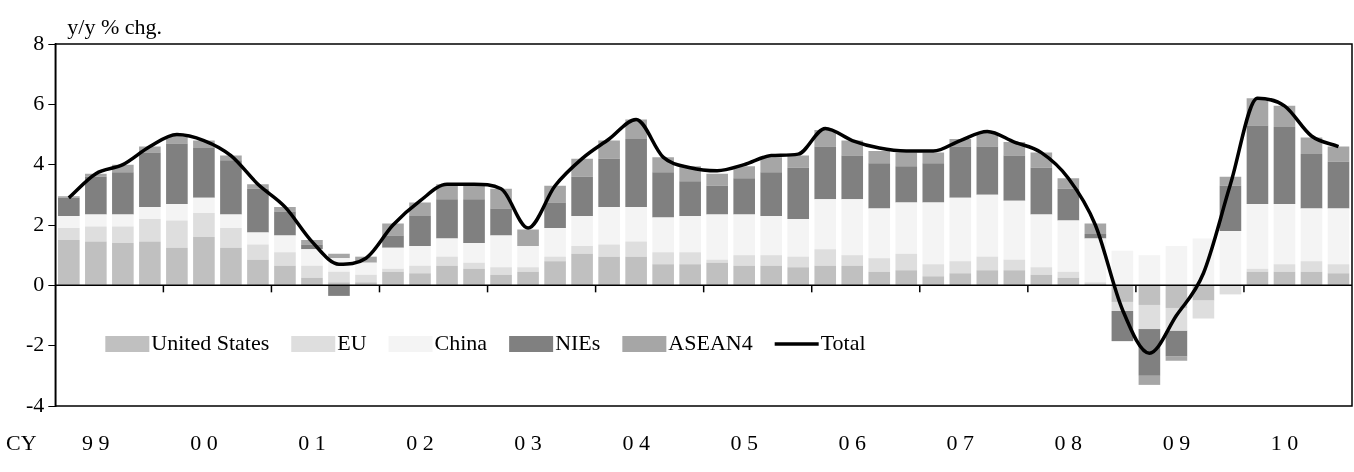  Describe the element at coordinates (744, 442) in the screenshot. I see `x-tick-label: 0 5` at that location.